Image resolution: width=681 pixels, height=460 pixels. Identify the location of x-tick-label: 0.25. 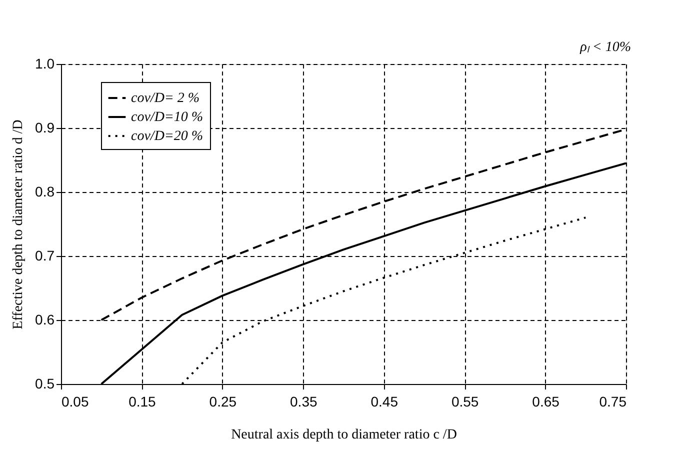
(223, 402).